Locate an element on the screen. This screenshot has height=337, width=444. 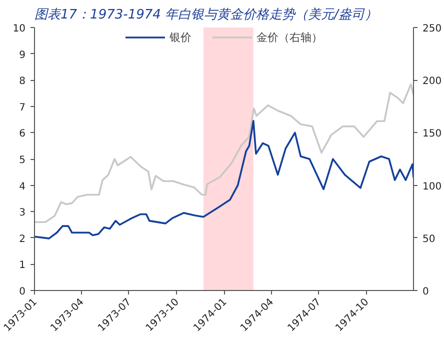
y-tick-label: 2 is located at coordinates (22, 239).